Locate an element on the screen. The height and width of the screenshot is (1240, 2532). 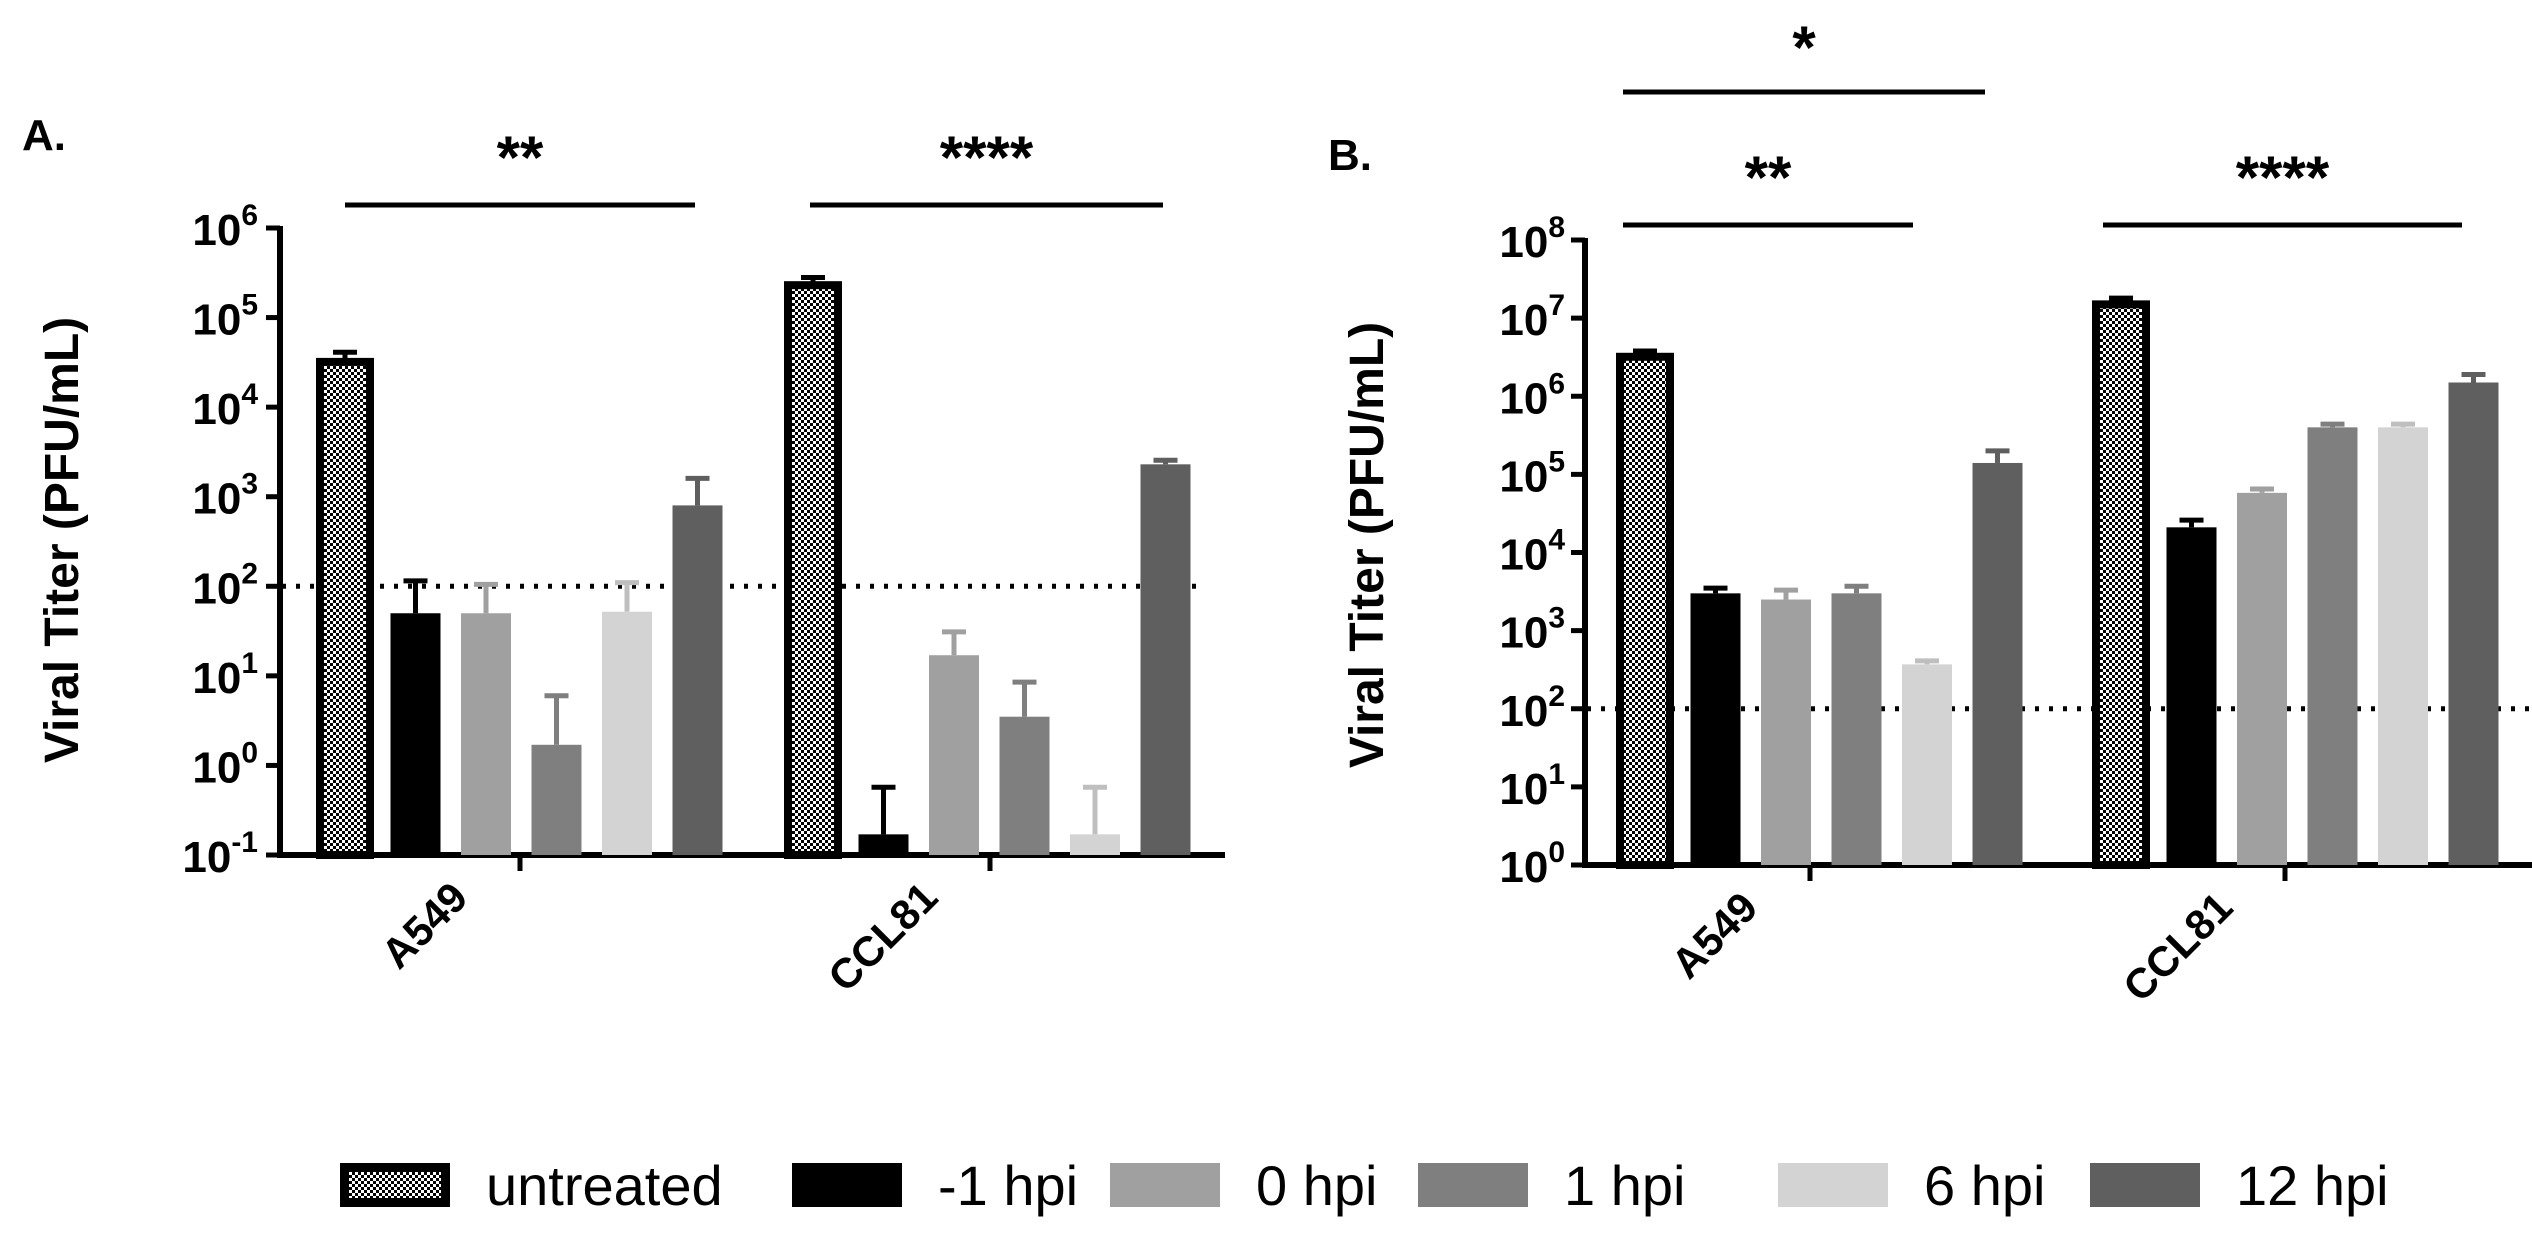
panel-a-bar-0hpi-a549 is located at coordinates (486, 734).